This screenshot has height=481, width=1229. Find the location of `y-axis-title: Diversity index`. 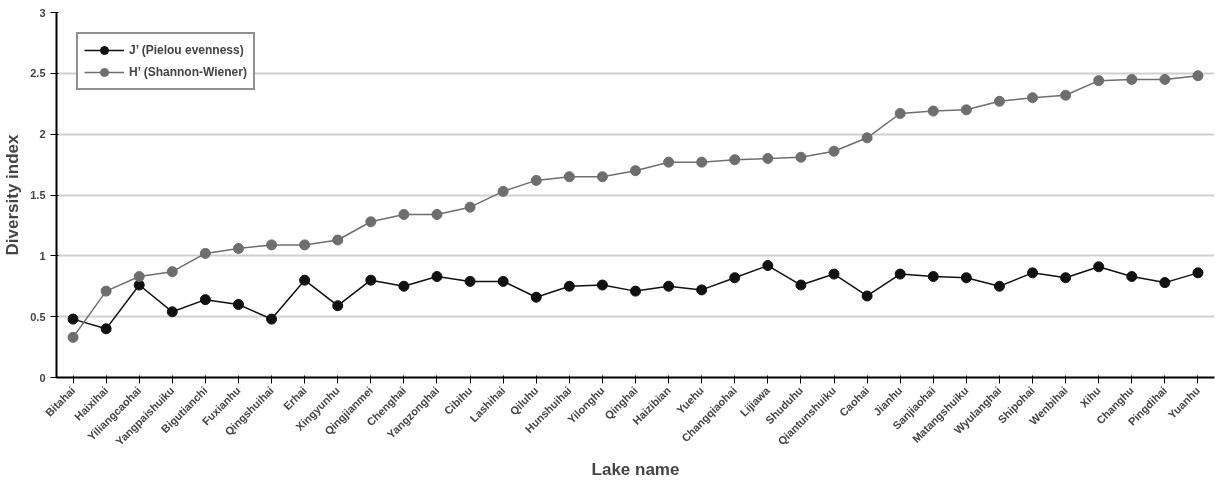

y-axis-title: Diversity index is located at coordinates (13, 194).